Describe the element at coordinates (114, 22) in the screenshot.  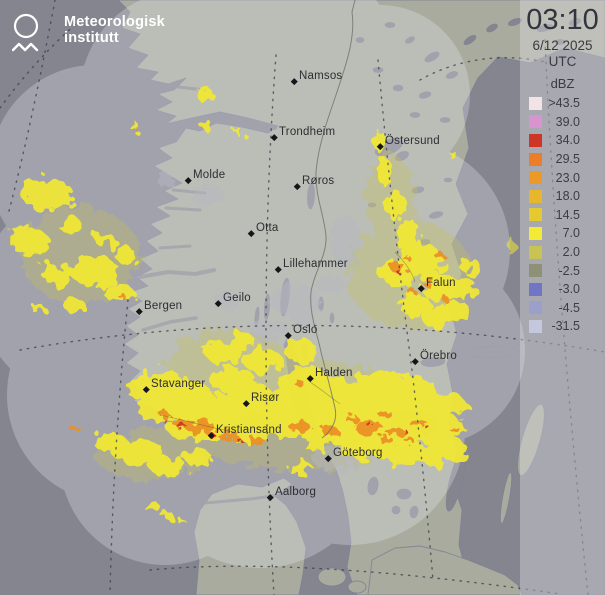
I see `met-logo-line1: Meteorologisk` at that location.